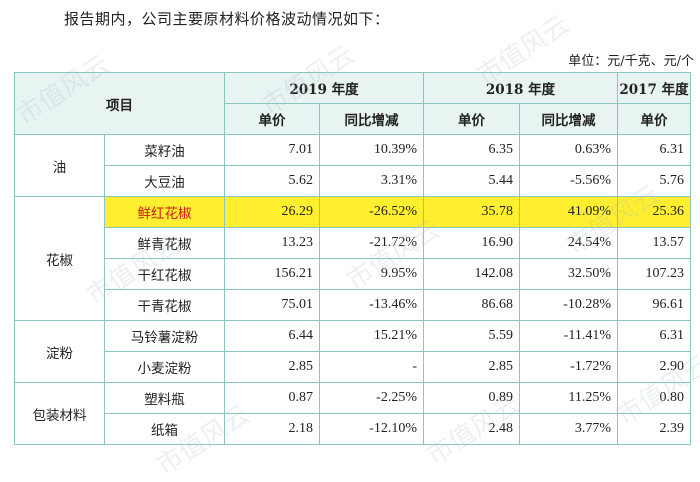  I want to click on change-2018-cell: -11.41%, so click(568, 336).